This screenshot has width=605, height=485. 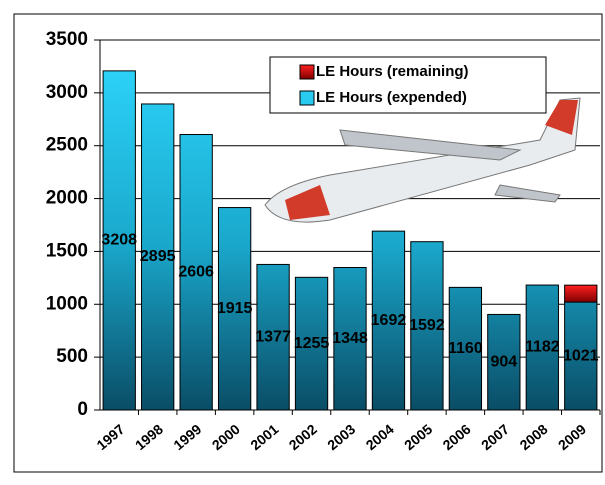 I want to click on value-label: 3208, so click(x=119, y=240).